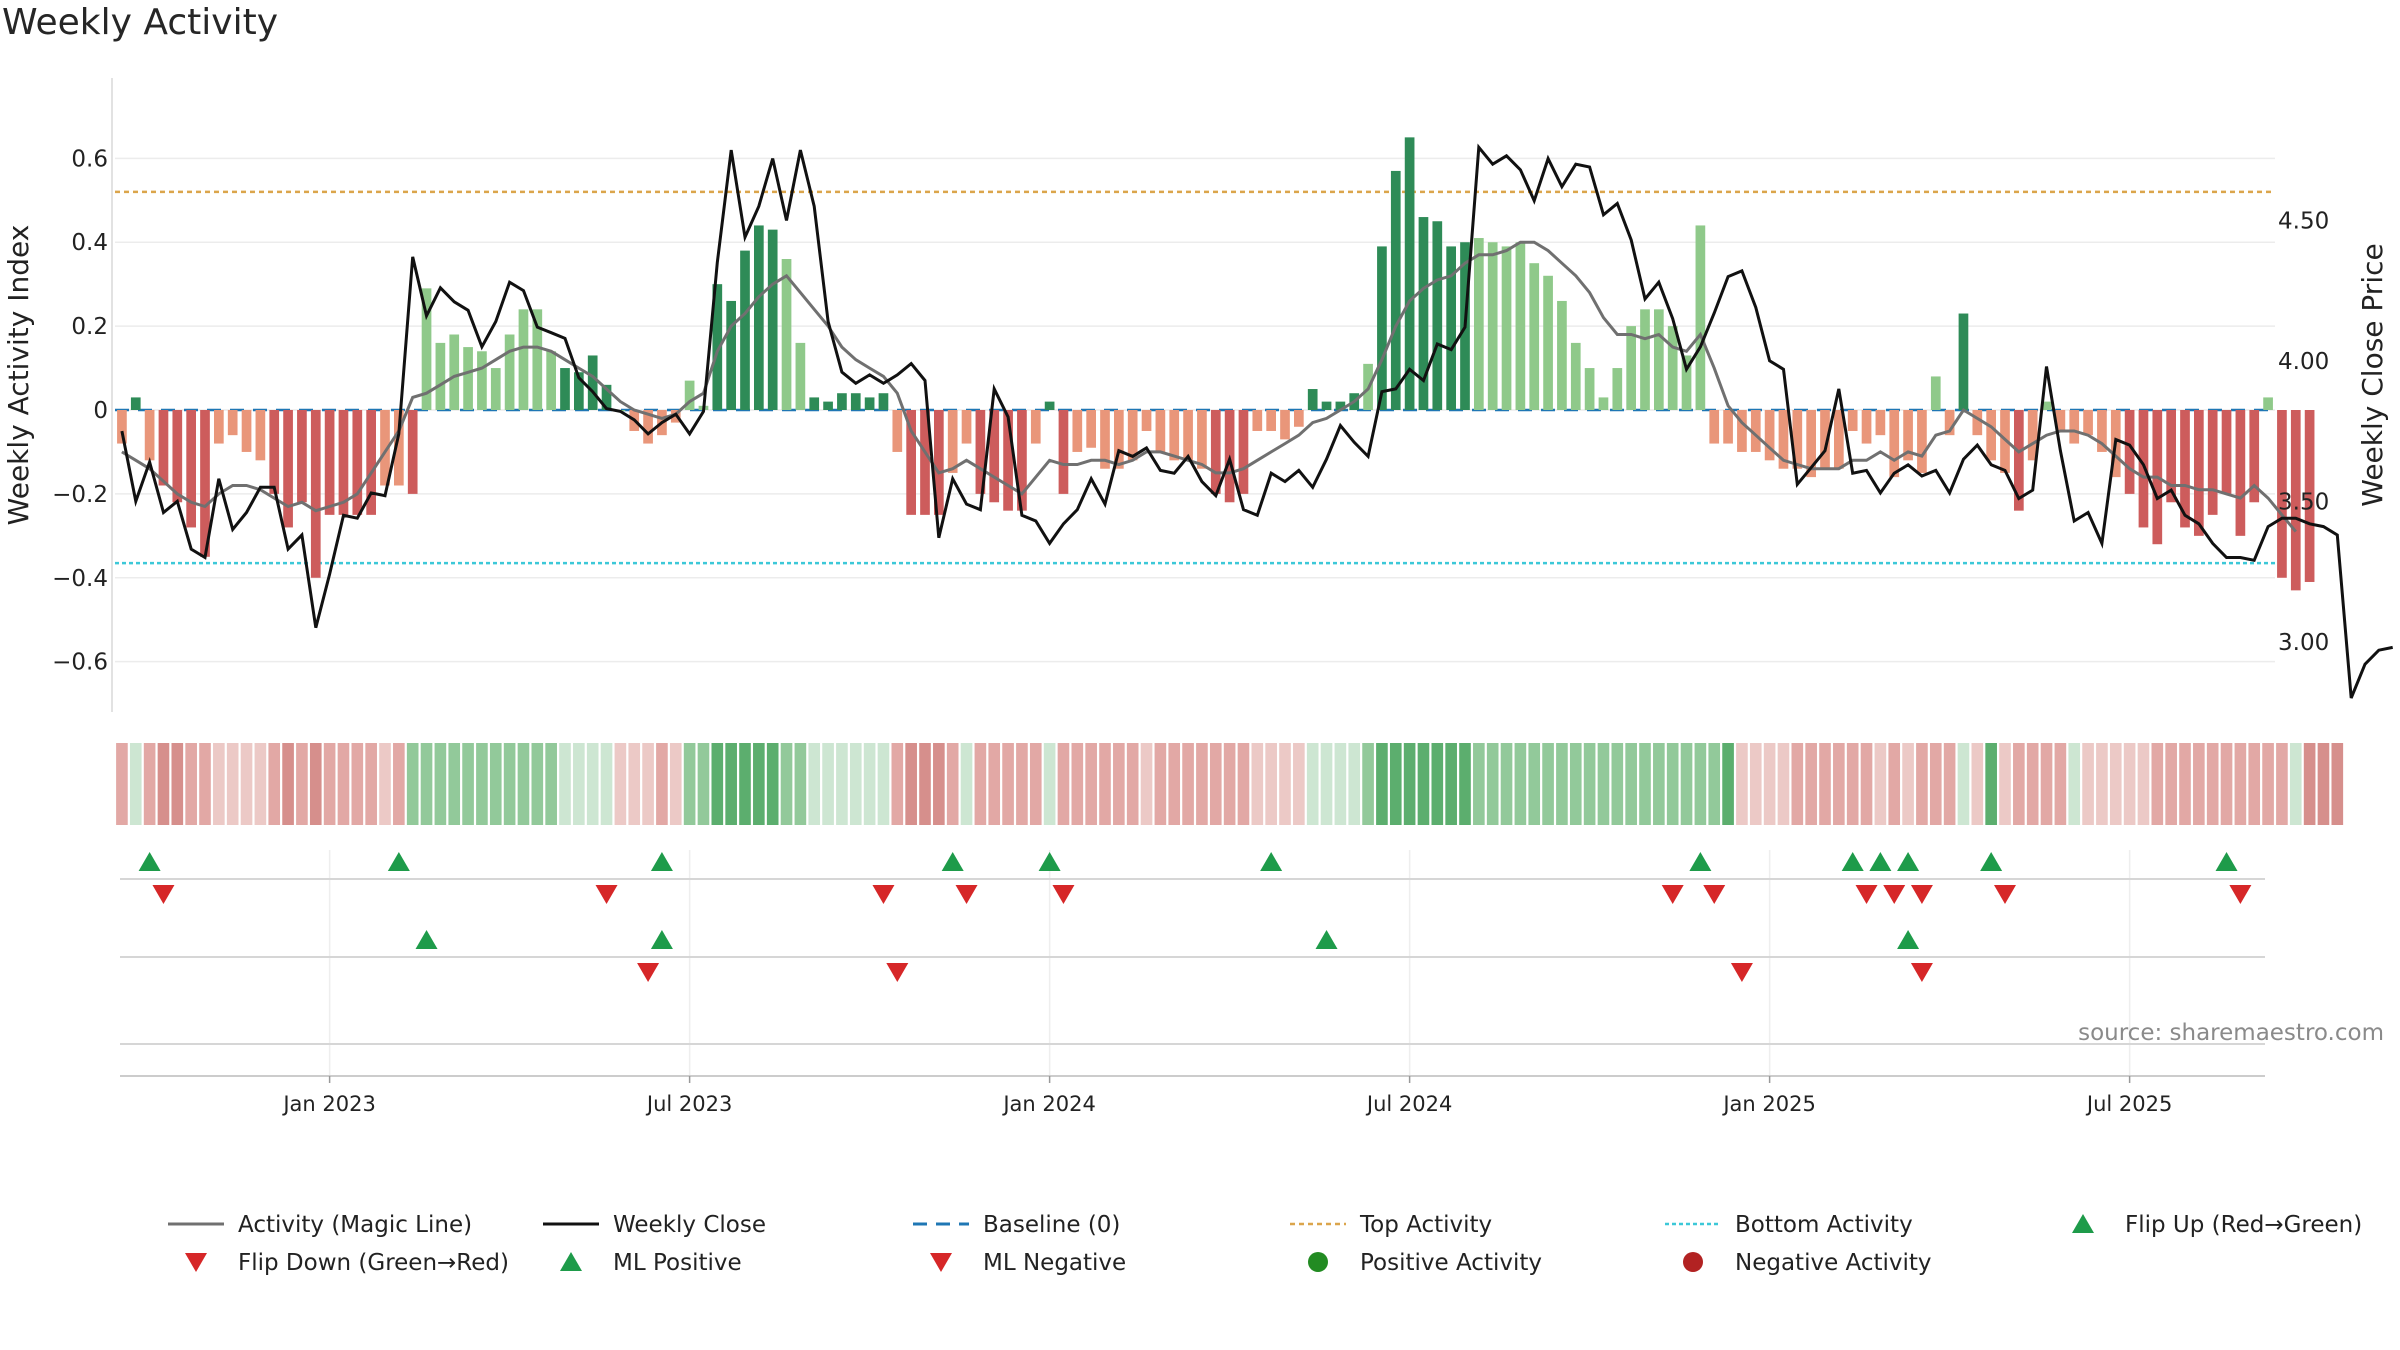 The image size is (2400, 1350). What do you see at coordinates (355, 1225) in the screenshot?
I see `legend-label: Activity (Magic Line)` at bounding box center [355, 1225].